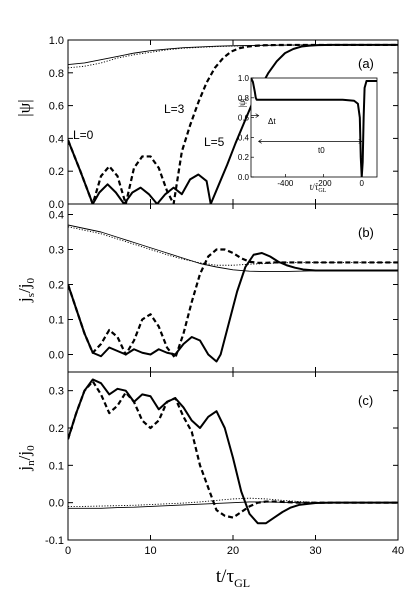  I want to click on annotation-l3: L=3, so click(174, 109).